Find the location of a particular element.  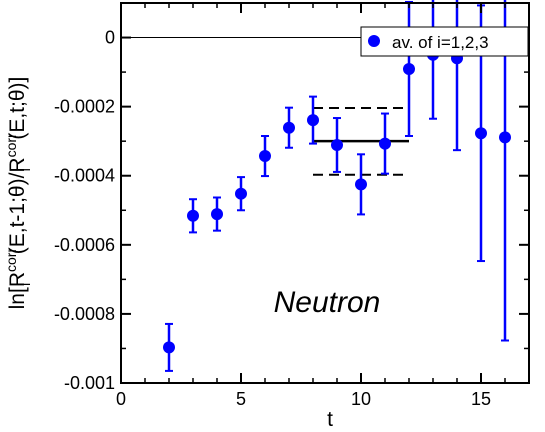

legend-label: av. of i=1,2,3 is located at coordinates (440, 42).